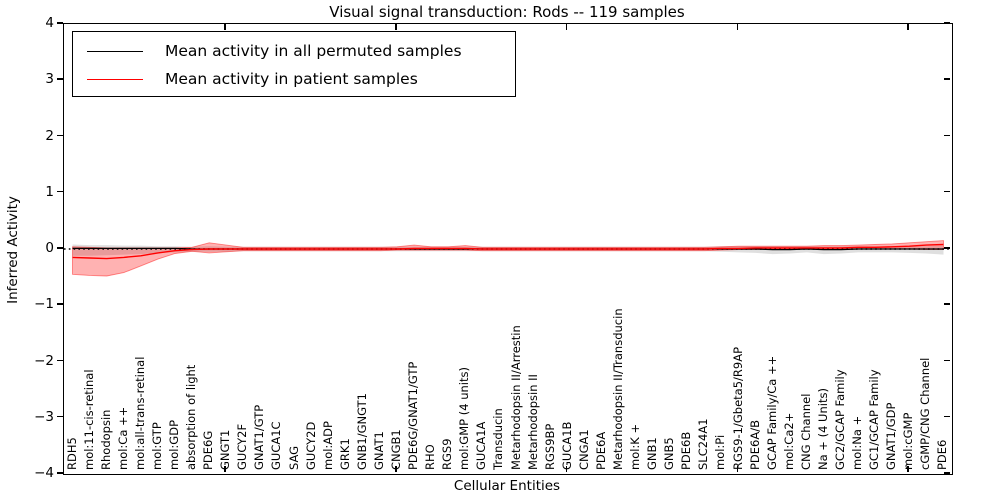 This screenshot has height=500, width=1000. I want to click on x-tick-label-text: GRK1, so click(344, 454).